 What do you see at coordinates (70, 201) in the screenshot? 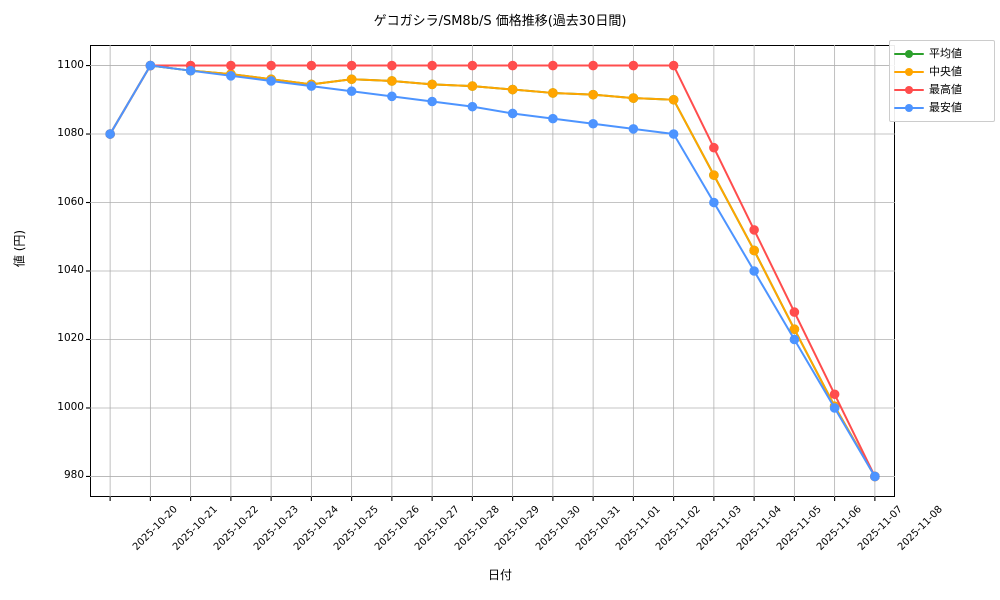
I see `y-tick-label: 1060` at bounding box center [70, 201].